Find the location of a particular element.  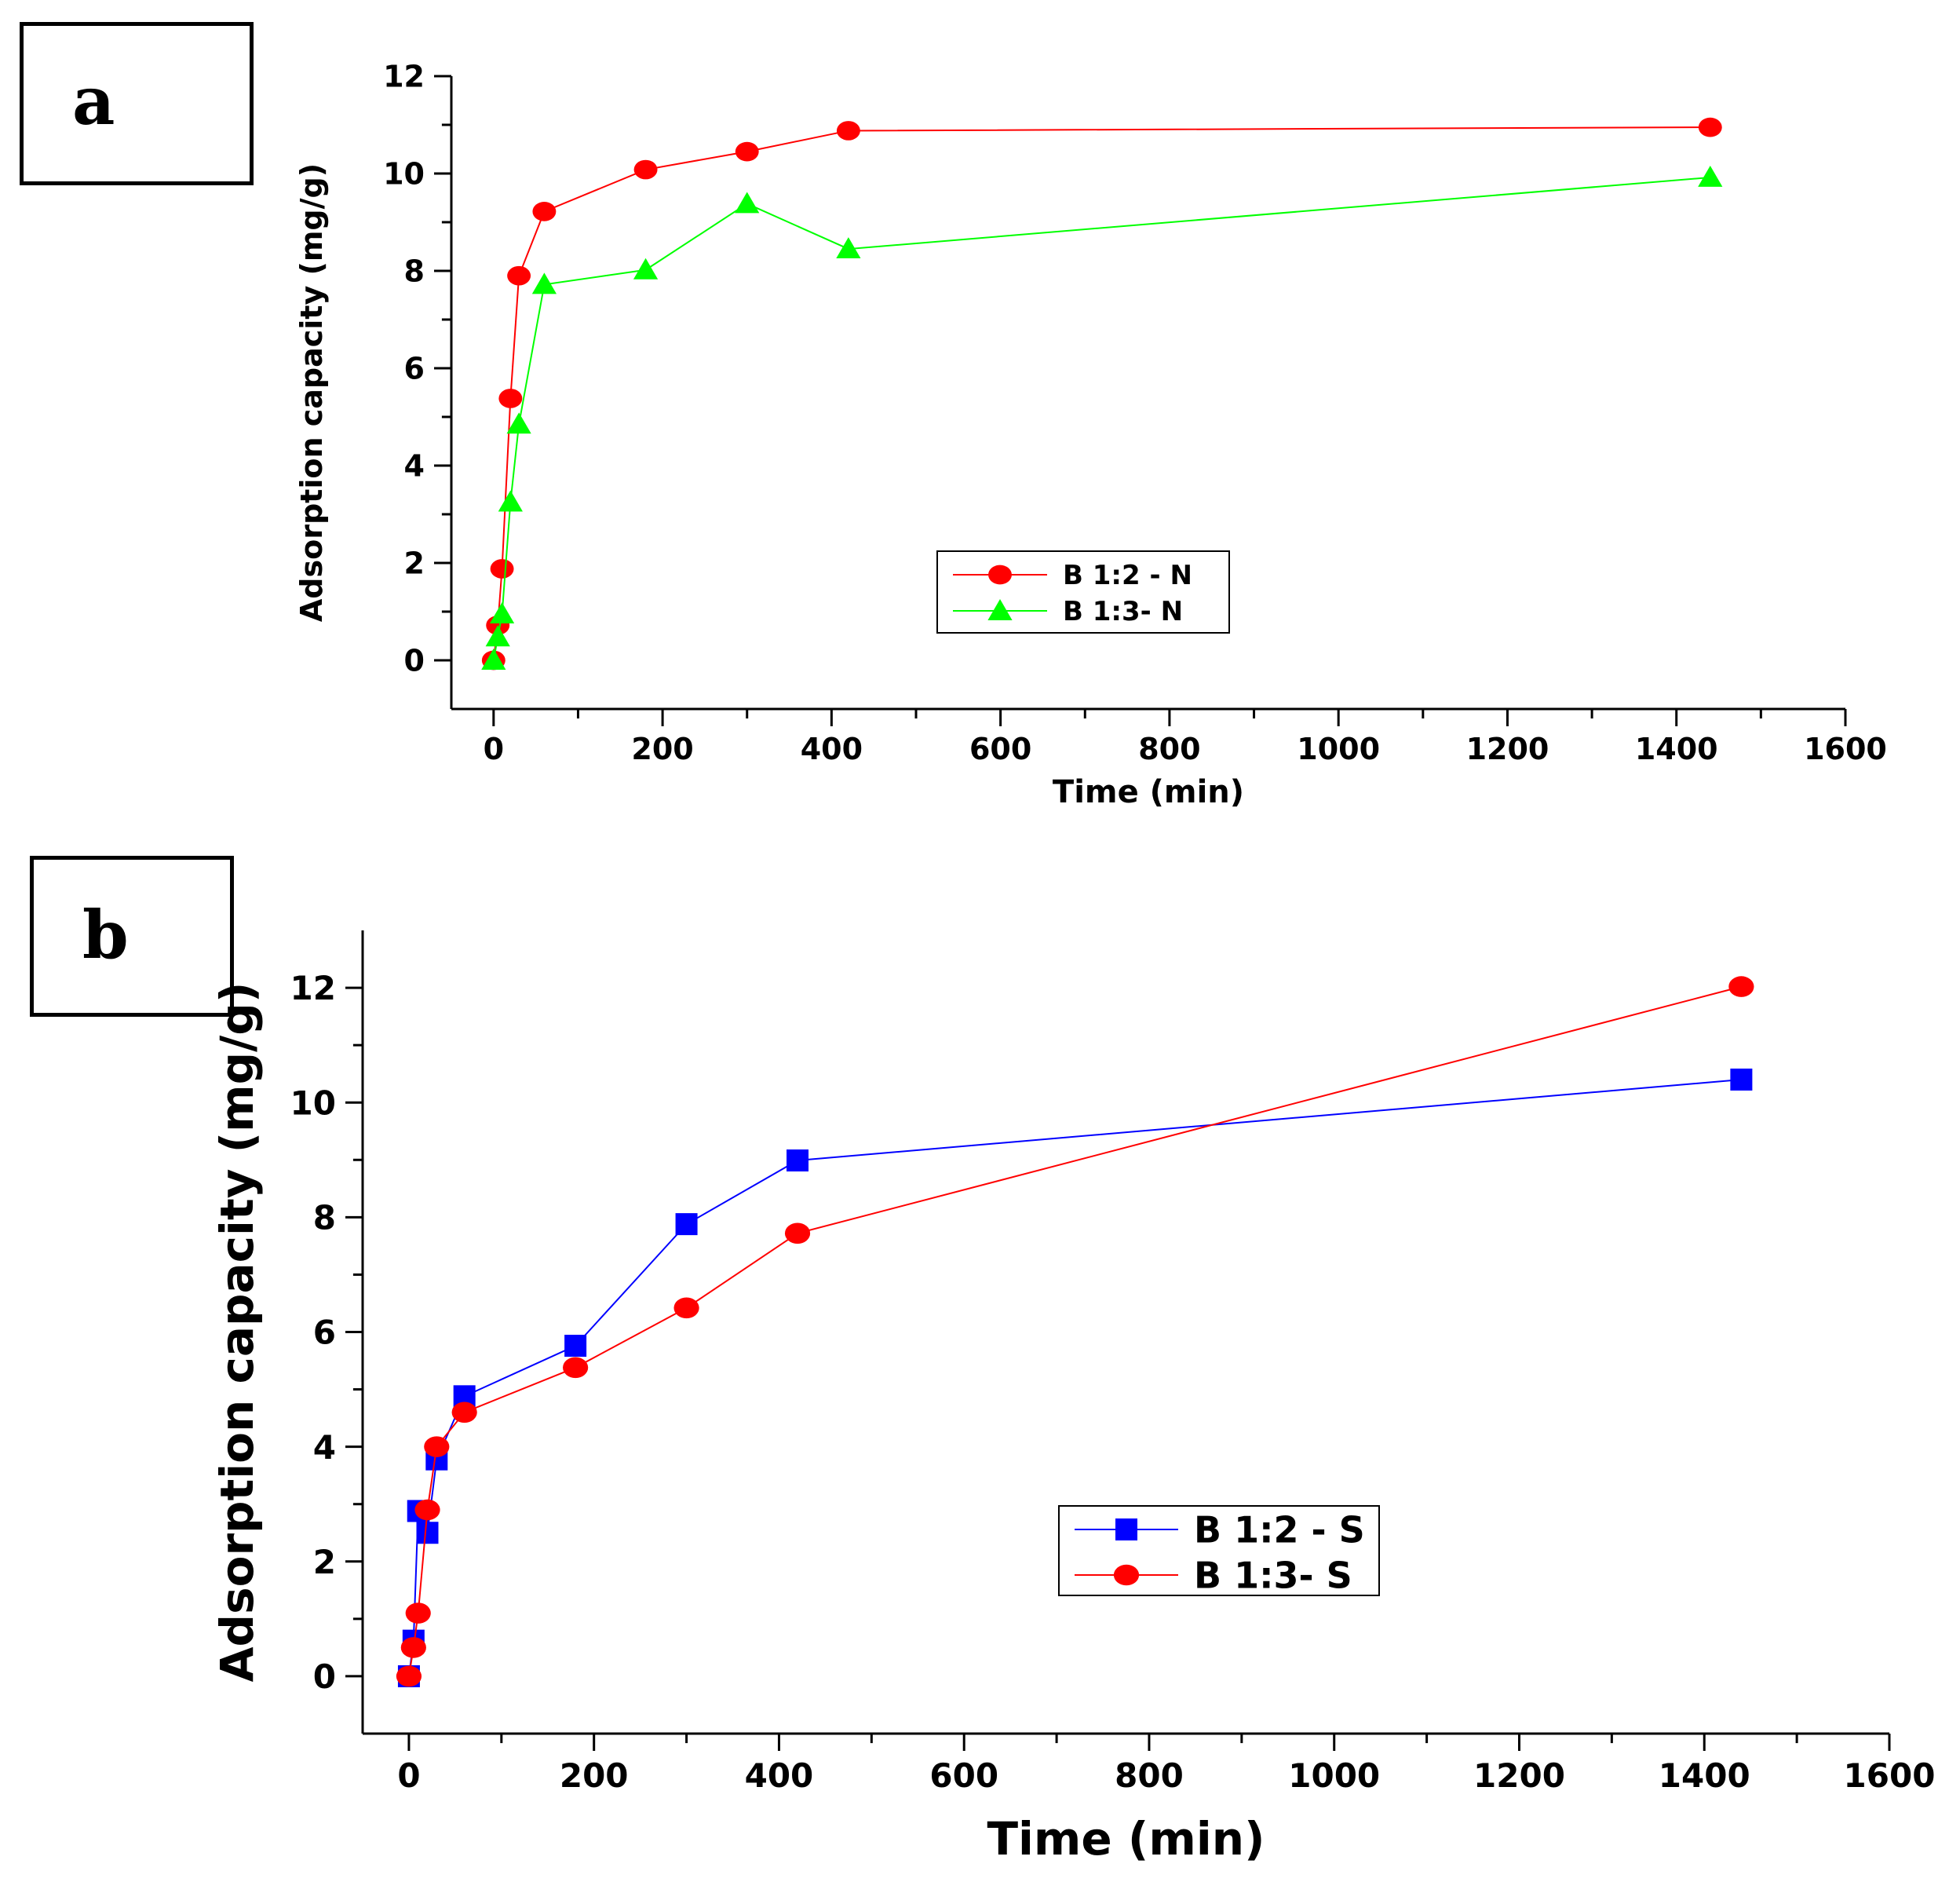

panel-label-box: b is located at coordinates (132, 937).